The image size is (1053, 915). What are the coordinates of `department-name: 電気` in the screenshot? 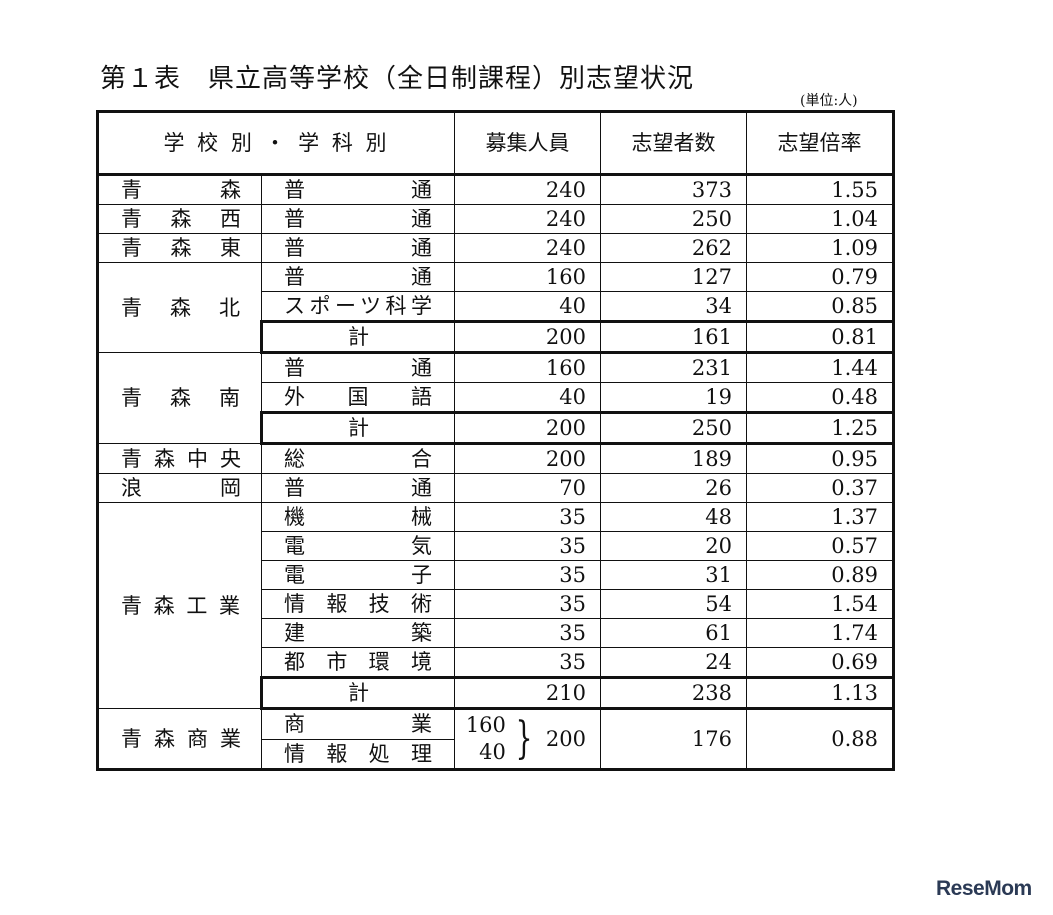 It's located at (358, 546).